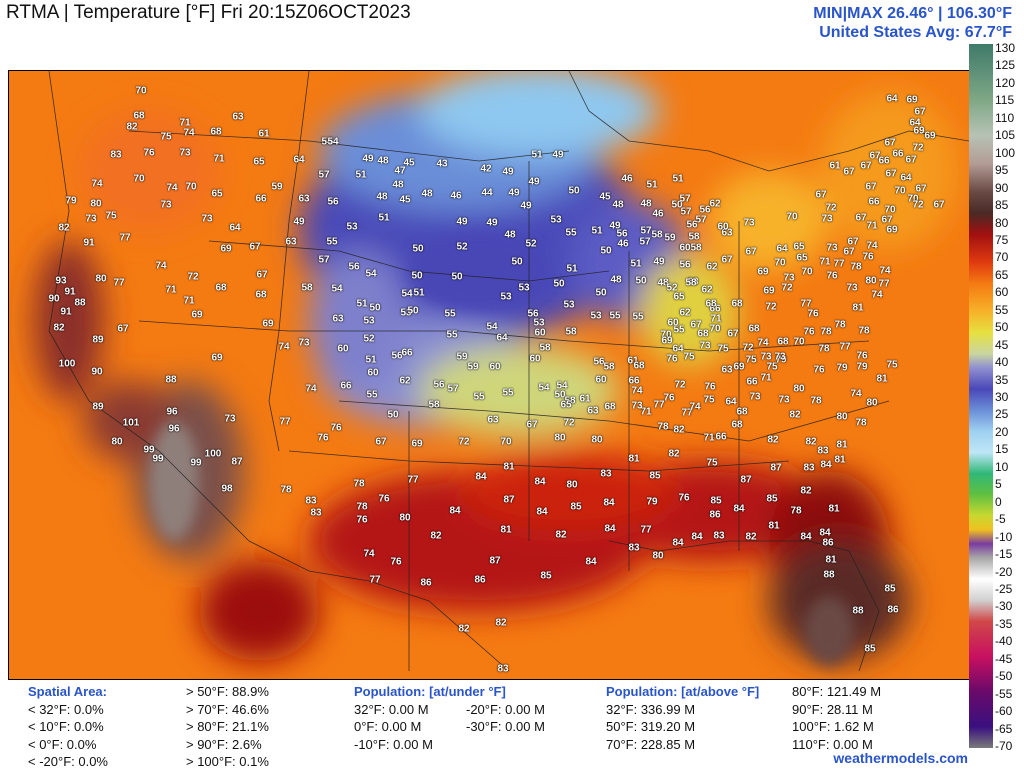 This screenshot has height=771, width=1024. I want to click on color-scale-tick: -35, so click(1004, 623).